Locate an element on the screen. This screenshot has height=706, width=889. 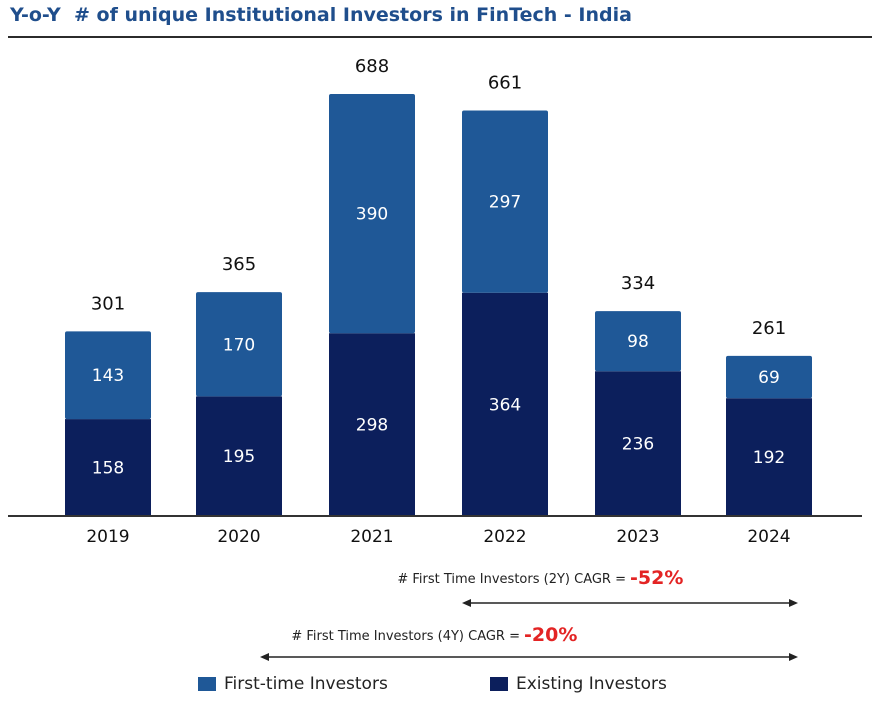
bar-first-time-2019 is located at coordinates (108, 375).